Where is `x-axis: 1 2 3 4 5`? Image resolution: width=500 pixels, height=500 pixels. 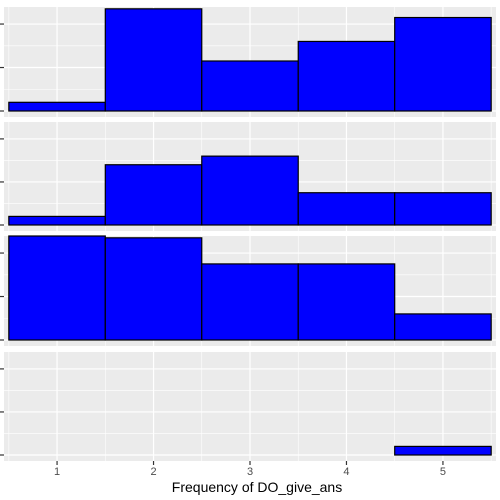
x-axis: 1 2 3 4 5 is located at coordinates (250, 469).